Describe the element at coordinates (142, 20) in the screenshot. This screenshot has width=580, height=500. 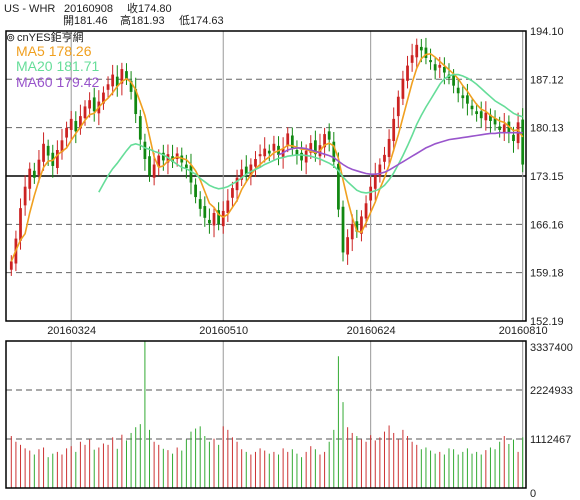
I see `header-high: 高181.93` at that location.